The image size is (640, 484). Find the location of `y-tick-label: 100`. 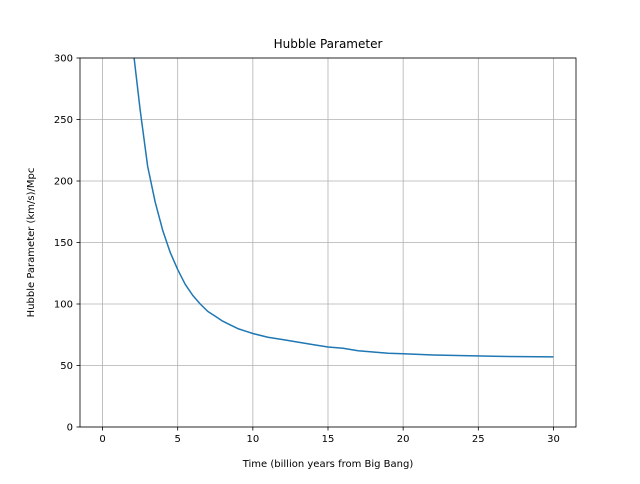

y-tick-label: 100 is located at coordinates (63, 305).